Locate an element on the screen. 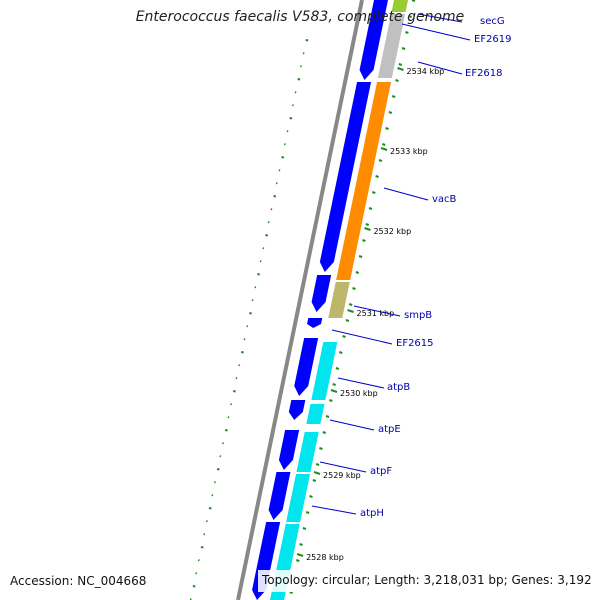 The height and width of the screenshot is (600, 600). tick-label: 2532 kbp is located at coordinates (392, 231).